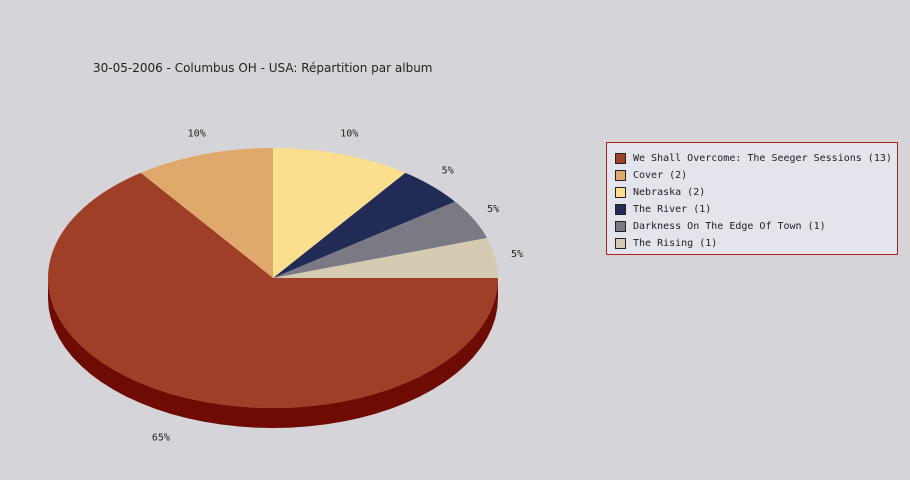 The image size is (910, 480). What do you see at coordinates (675, 243) in the screenshot?
I see `legend-label: The Rising (1)` at bounding box center [675, 243].